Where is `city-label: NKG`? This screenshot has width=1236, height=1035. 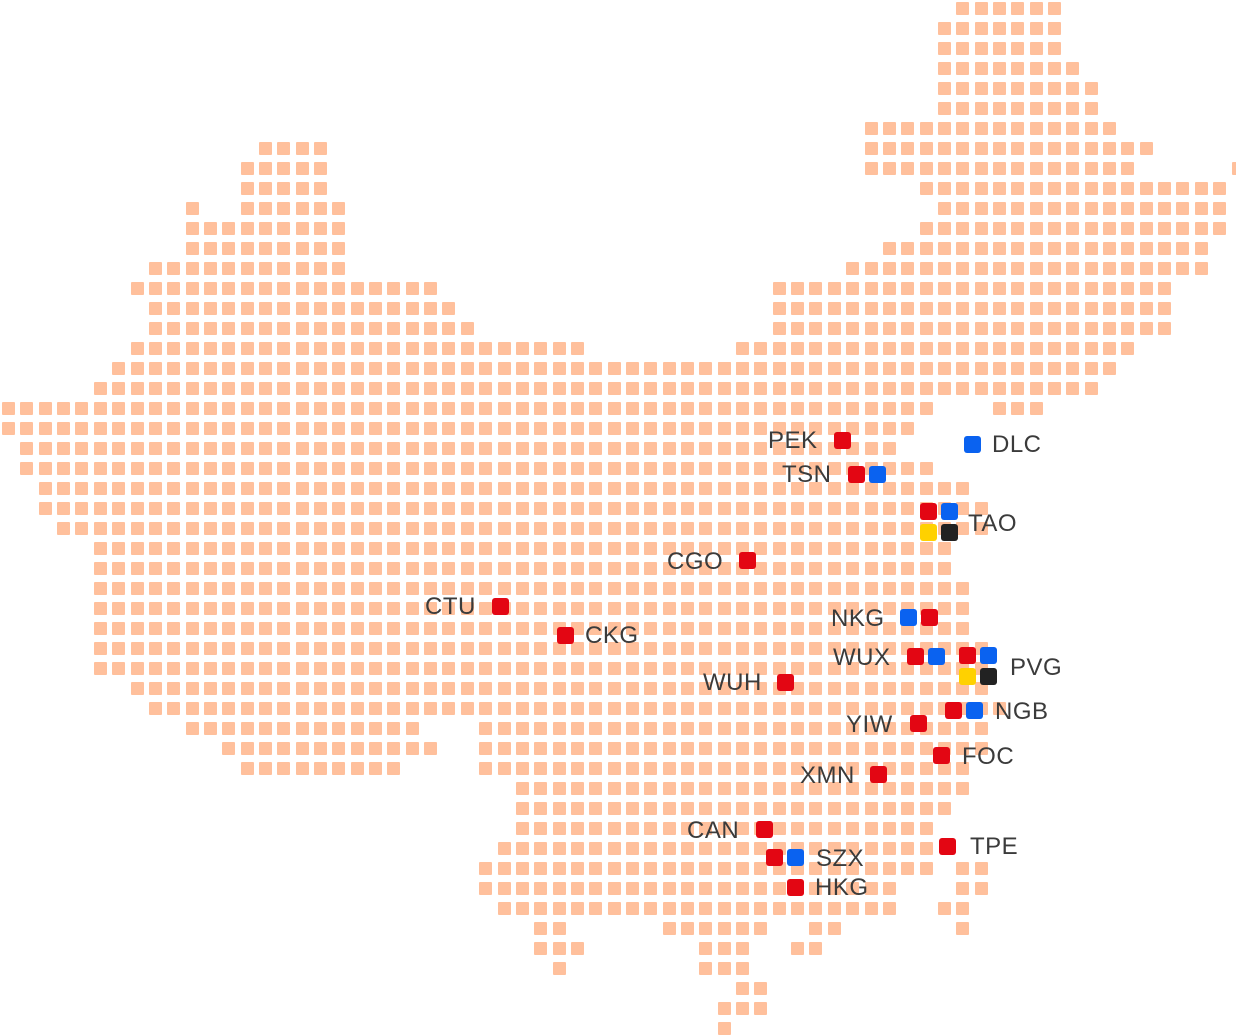
city-label: NKG is located at coordinates (858, 619).